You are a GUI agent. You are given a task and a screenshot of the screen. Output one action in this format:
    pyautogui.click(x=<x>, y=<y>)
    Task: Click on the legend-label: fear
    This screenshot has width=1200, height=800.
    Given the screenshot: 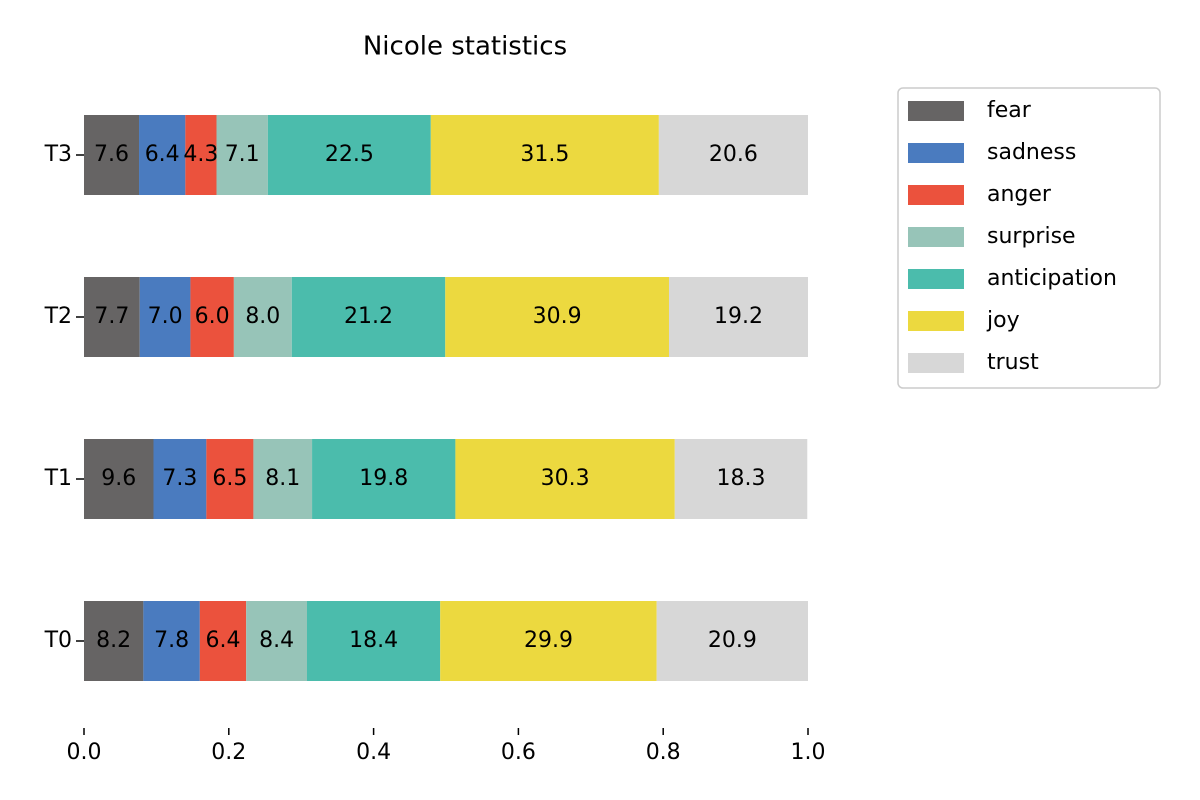 What is the action you would take?
    pyautogui.click(x=1009, y=110)
    